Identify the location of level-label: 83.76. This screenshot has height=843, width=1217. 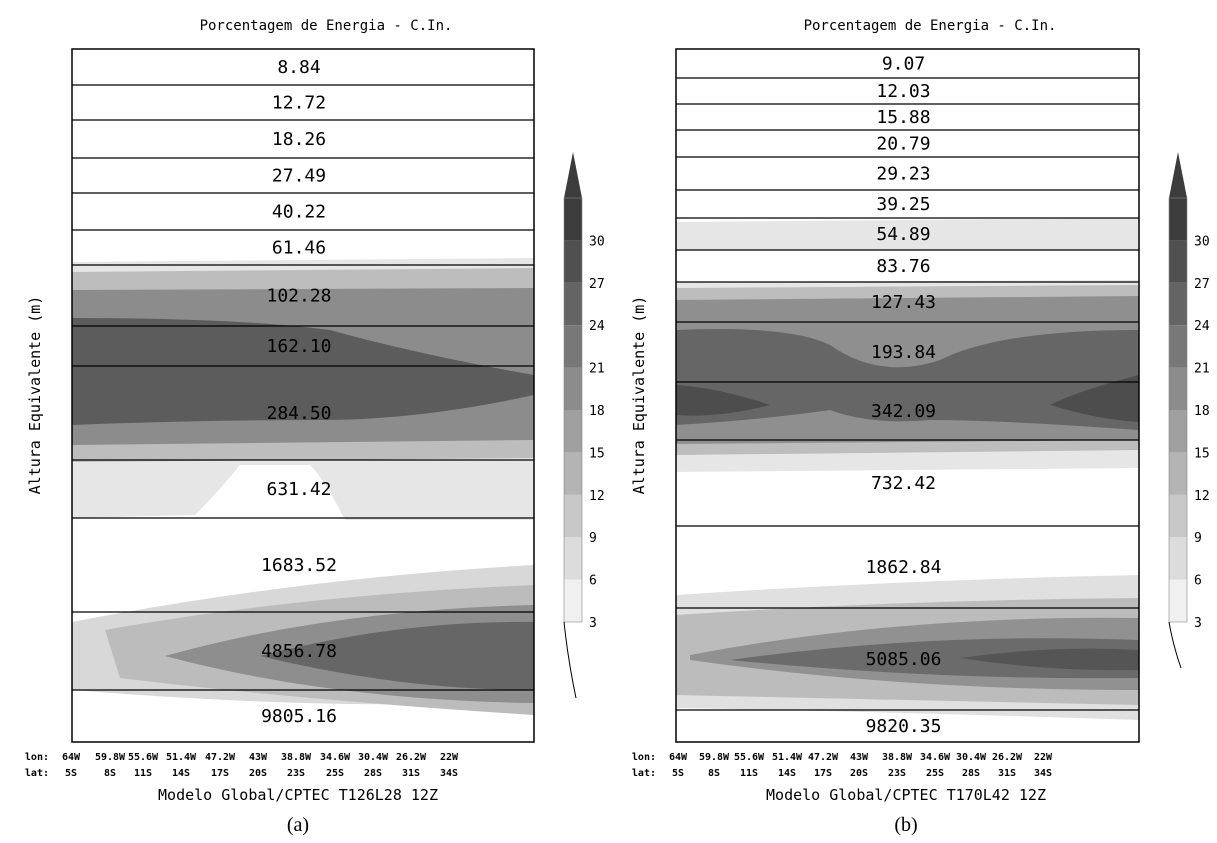
(903, 266).